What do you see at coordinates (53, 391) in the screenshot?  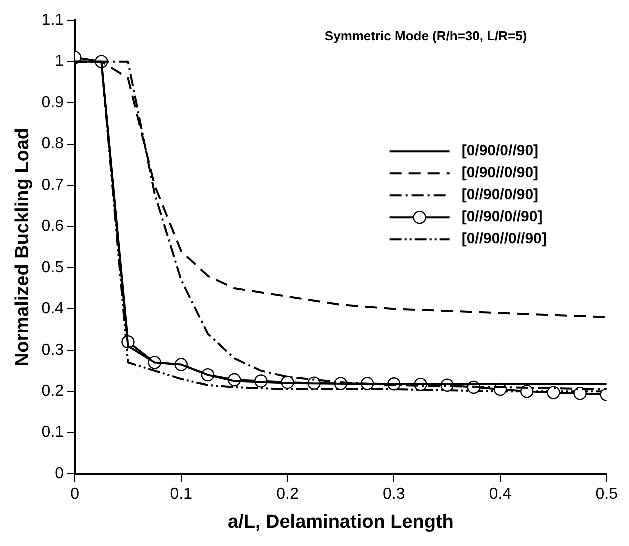 I see `y-tick-label: 0.2` at bounding box center [53, 391].